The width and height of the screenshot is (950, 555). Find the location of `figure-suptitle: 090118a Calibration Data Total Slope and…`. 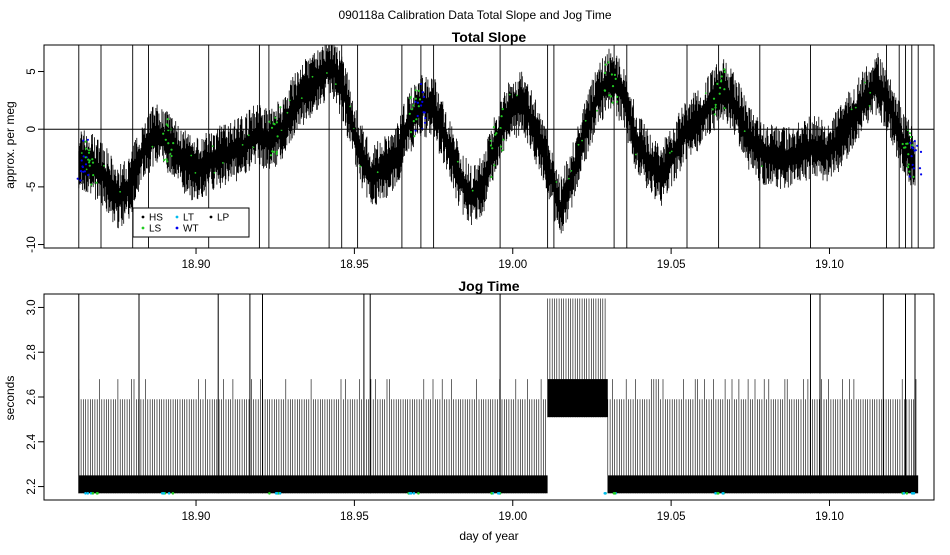

figure-suptitle: 090118a Calibration Data Total Slope and… is located at coordinates (474, 15).